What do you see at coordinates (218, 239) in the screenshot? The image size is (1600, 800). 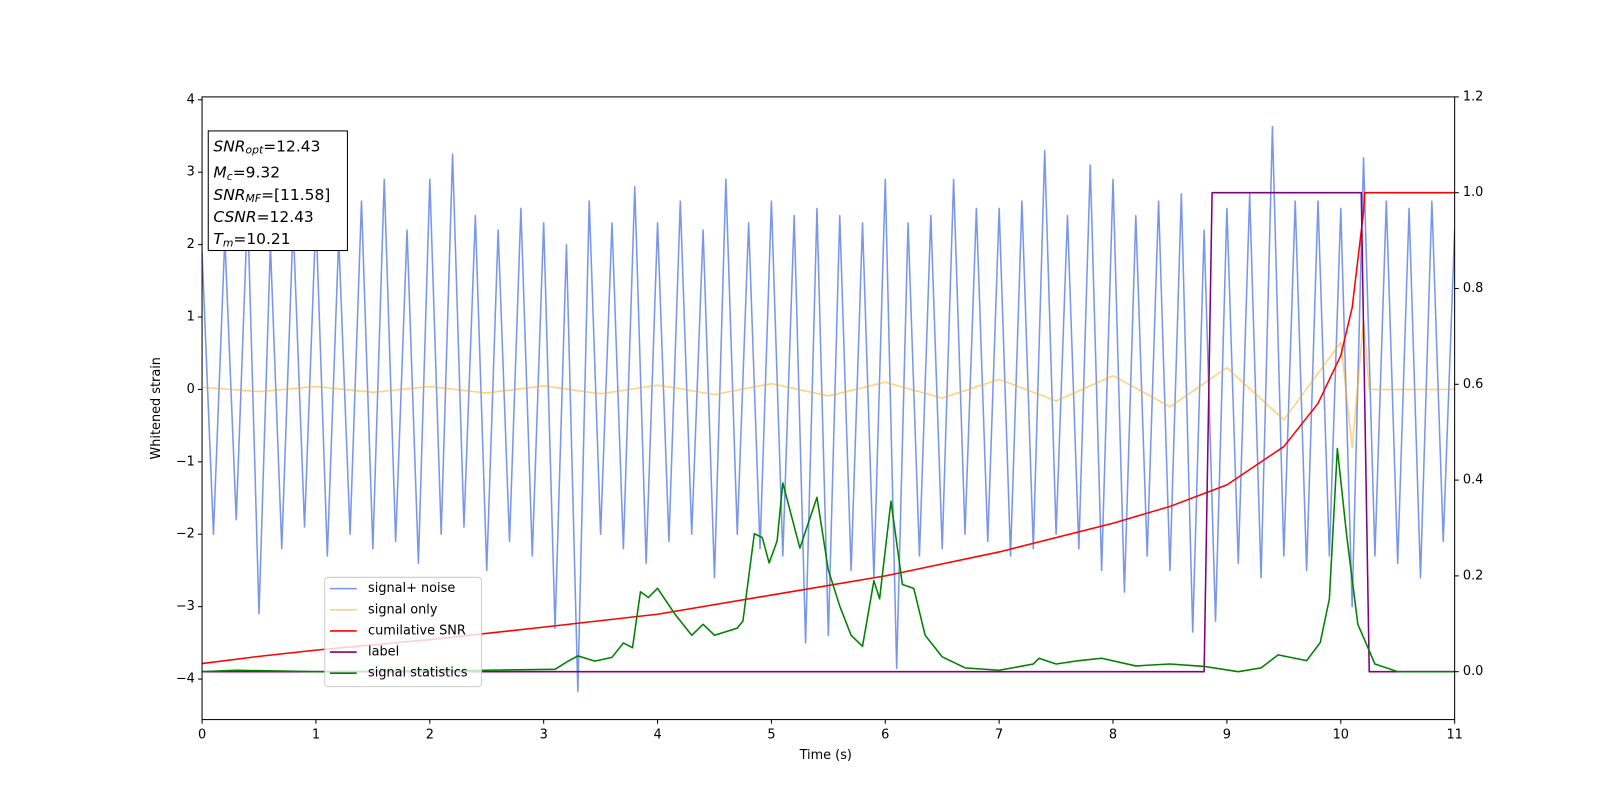 I see `annotation-symbol: T` at bounding box center [218, 239].